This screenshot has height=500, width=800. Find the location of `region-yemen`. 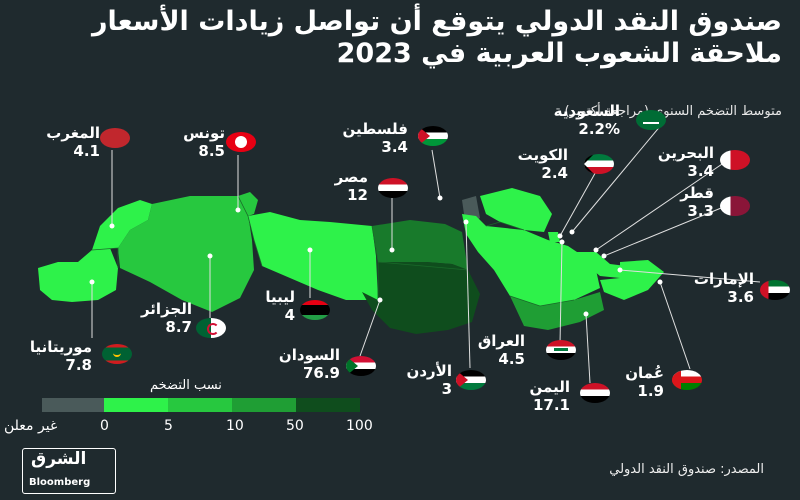

region-yemen is located at coordinates (557, 311).